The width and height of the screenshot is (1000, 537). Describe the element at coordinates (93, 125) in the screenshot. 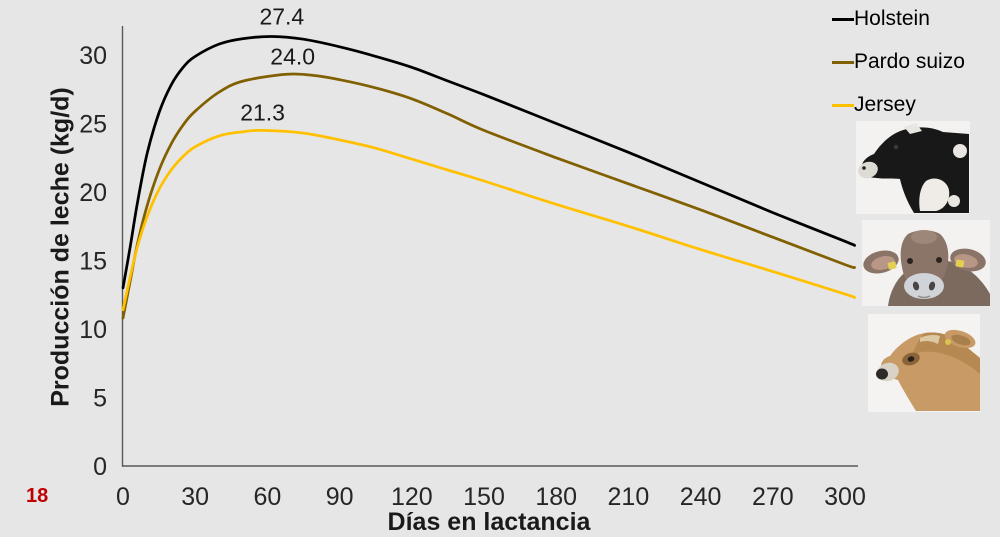

I see `y-tick-label-25: 25` at that location.